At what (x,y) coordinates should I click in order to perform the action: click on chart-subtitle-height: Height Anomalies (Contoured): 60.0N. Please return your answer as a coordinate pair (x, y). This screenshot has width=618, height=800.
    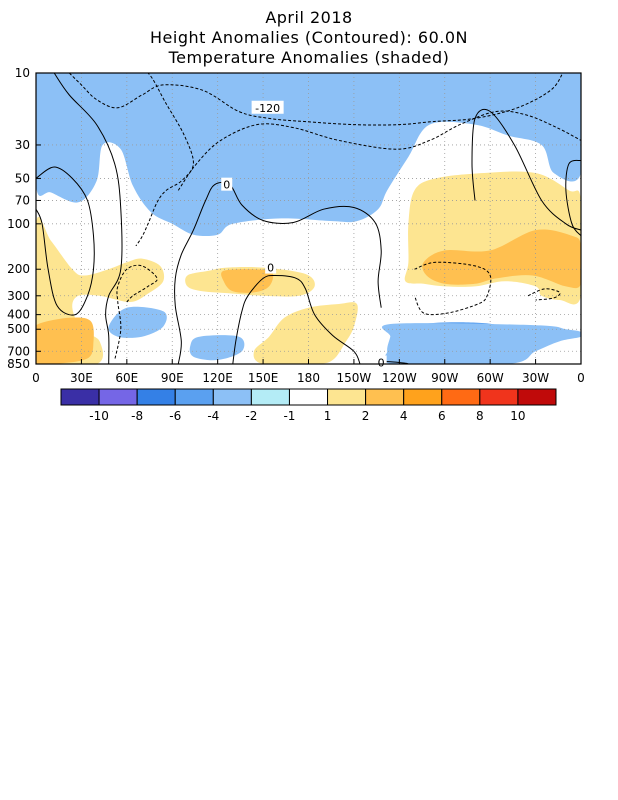
    Looking at the image, I should click on (309, 37).